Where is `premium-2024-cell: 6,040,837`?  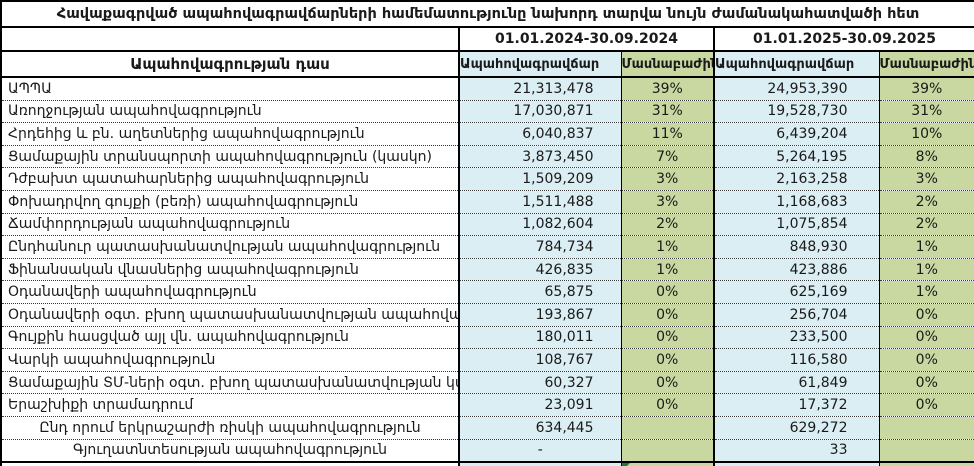 premium-2024-cell: 6,040,837 is located at coordinates (540, 134).